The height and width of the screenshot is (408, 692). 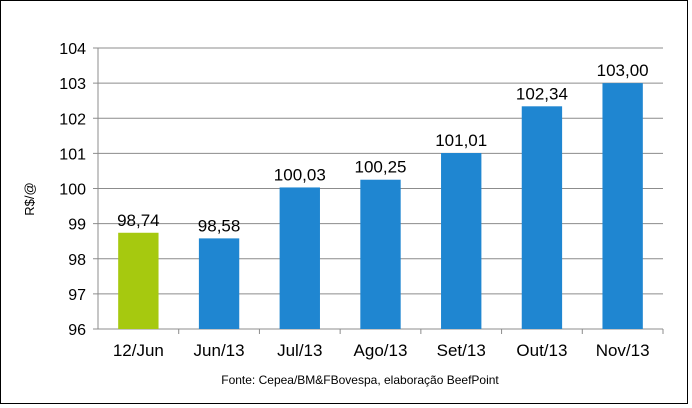 I want to click on x-tick-label: Jun/13, so click(x=219, y=350).